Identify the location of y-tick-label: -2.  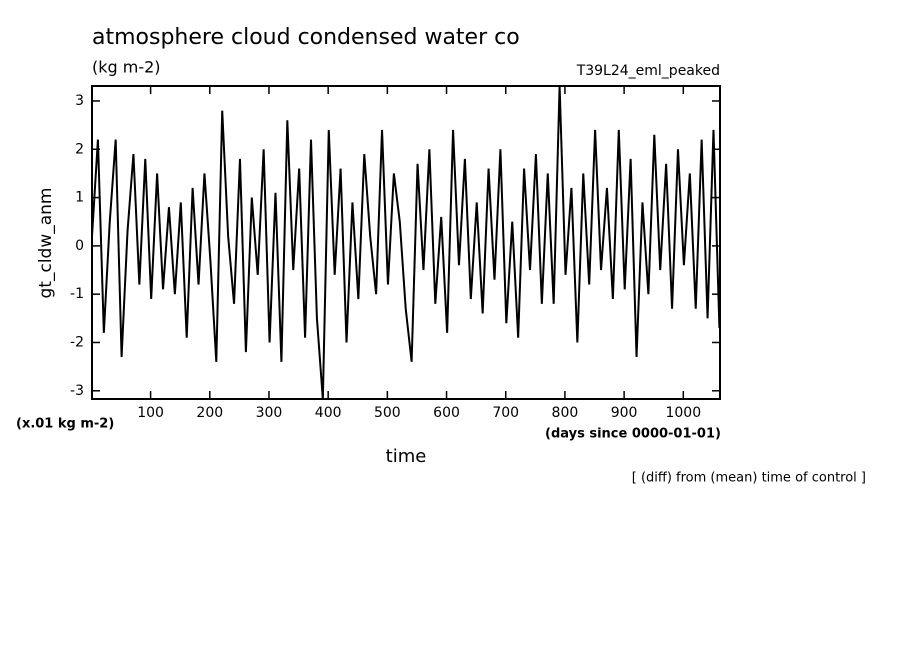
(77, 342).